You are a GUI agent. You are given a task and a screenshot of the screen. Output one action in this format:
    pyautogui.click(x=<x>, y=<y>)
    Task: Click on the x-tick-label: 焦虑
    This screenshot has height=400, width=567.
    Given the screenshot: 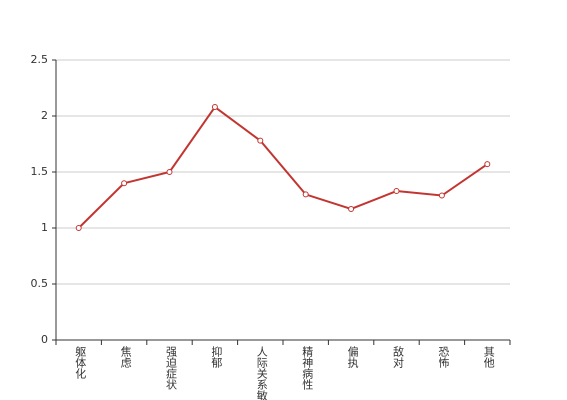 What is the action you would take?
    pyautogui.click(x=126, y=357)
    